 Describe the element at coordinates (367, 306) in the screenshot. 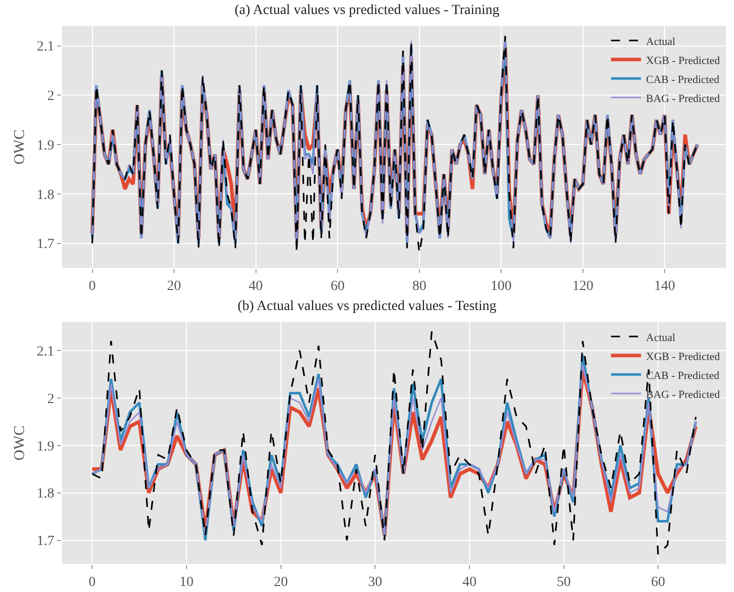

I see `chart-title: (b) Actual values vs predicted values - Testing` at that location.